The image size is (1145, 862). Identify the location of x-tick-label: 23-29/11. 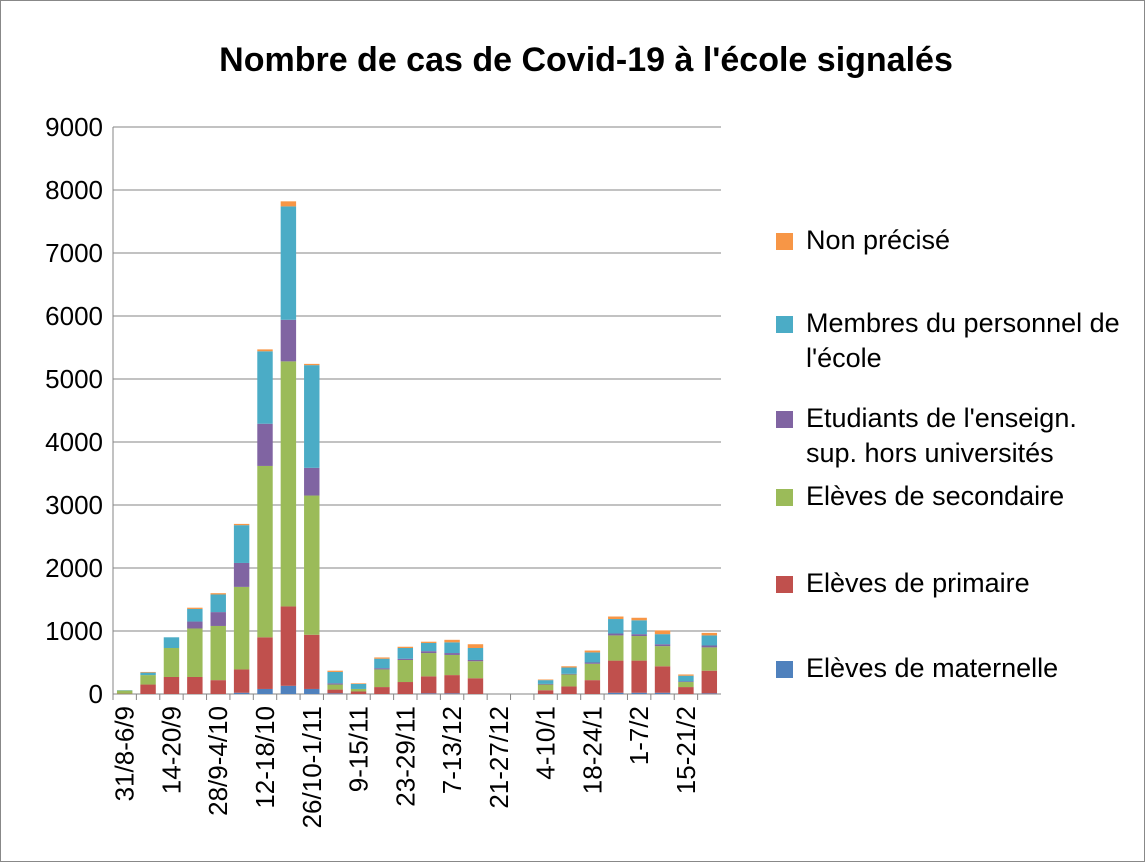
(405, 756).